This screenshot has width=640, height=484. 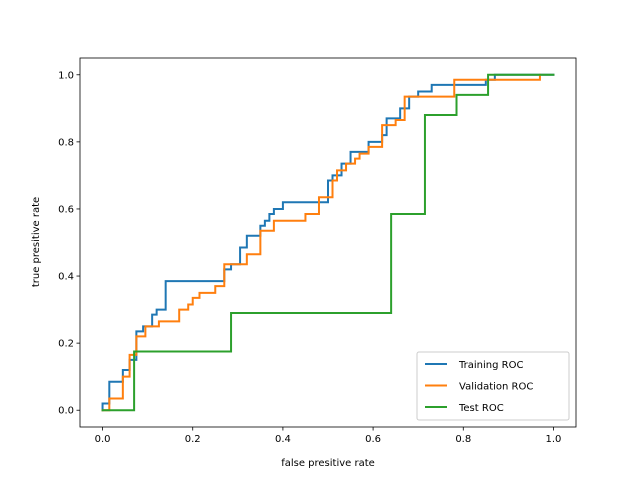 What do you see at coordinates (66, 411) in the screenshot?
I see `y-tick-label: 0.0` at bounding box center [66, 411].